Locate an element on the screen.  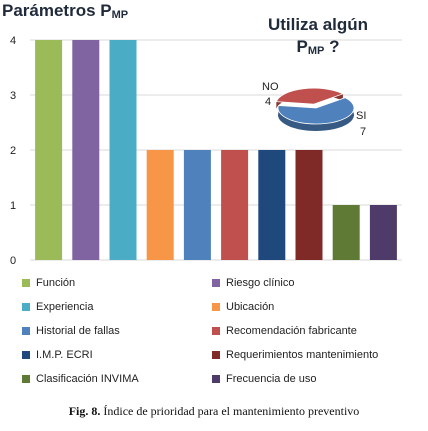
legend-item: Clasificación INVIMA is located at coordinates (80, 379).